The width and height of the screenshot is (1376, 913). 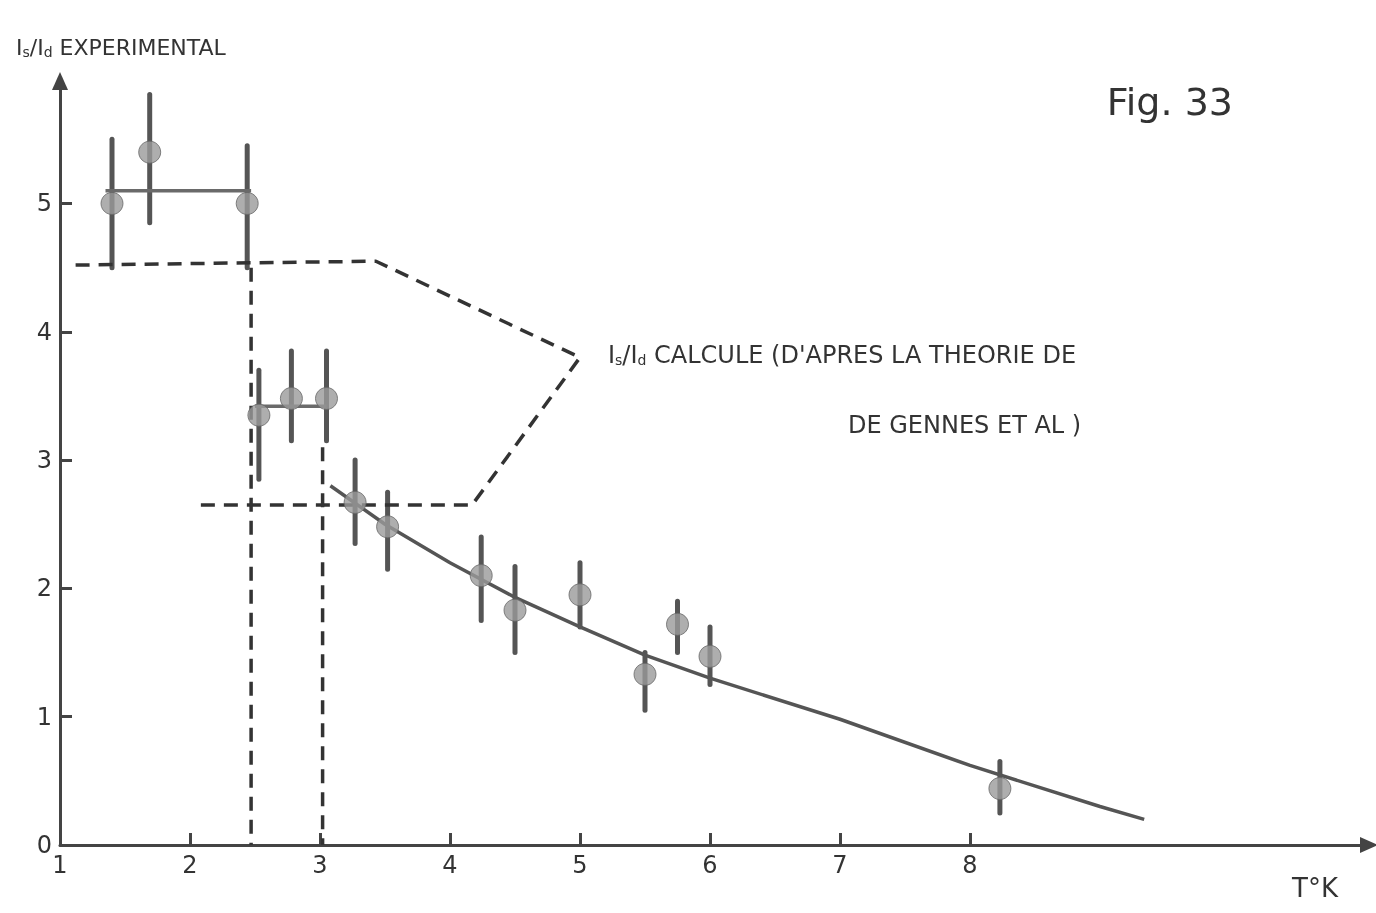 I want to click on y-axis-title: Is/Id EXPERIMENTAL, so click(x=121, y=47).